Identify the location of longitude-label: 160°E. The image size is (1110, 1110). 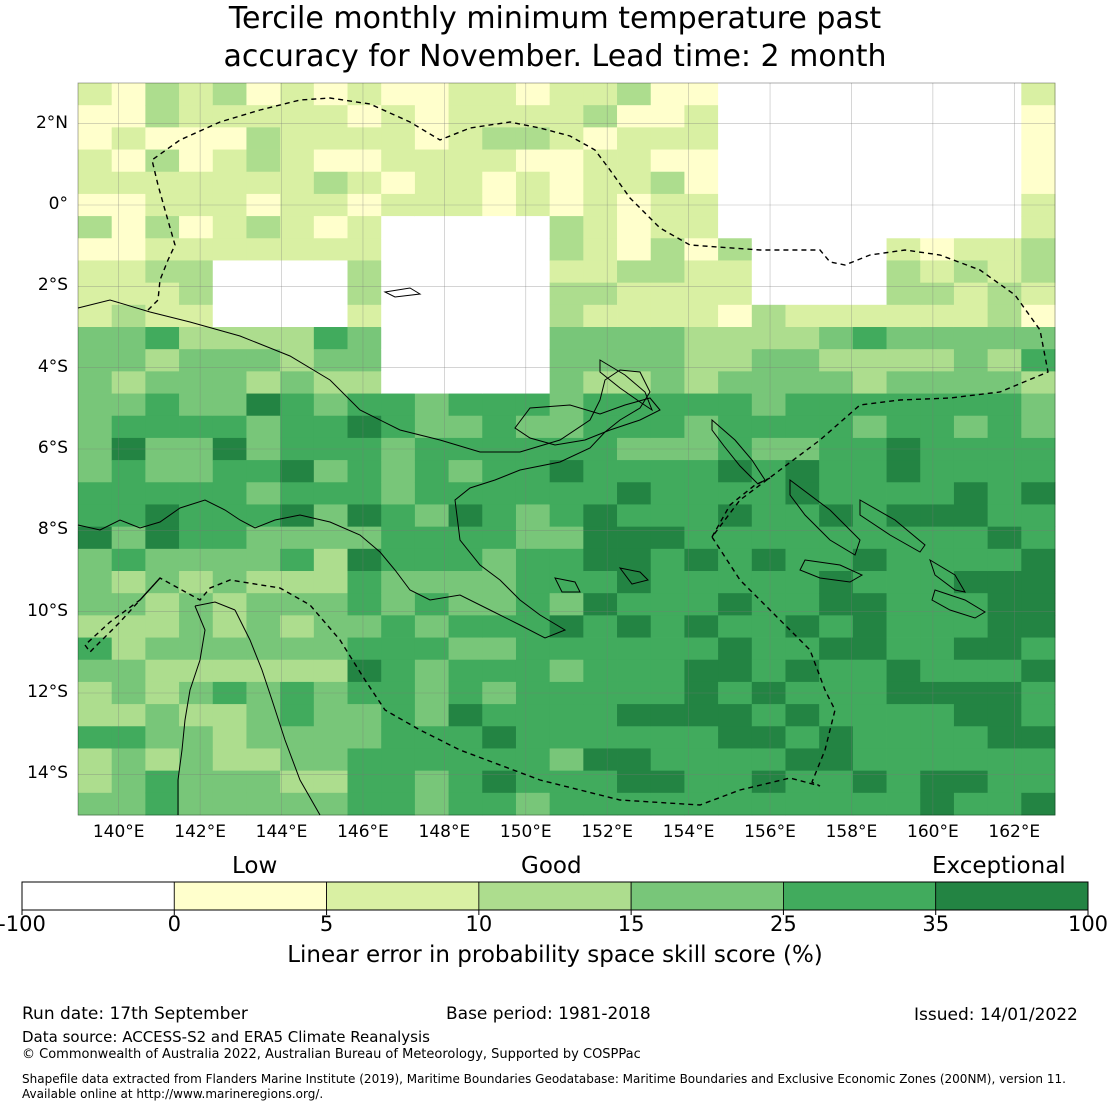
(933, 832).